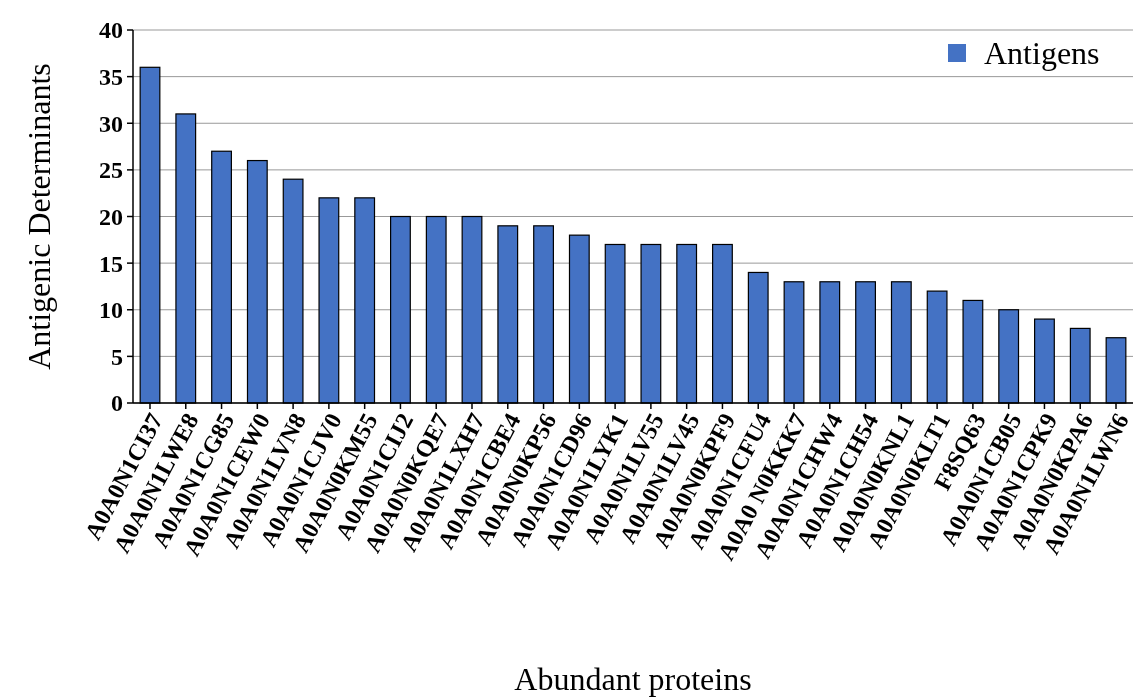 The width and height of the screenshot is (1138, 700). Describe the element at coordinates (111, 30) in the screenshot. I see `y-tick-label: 40` at that location.